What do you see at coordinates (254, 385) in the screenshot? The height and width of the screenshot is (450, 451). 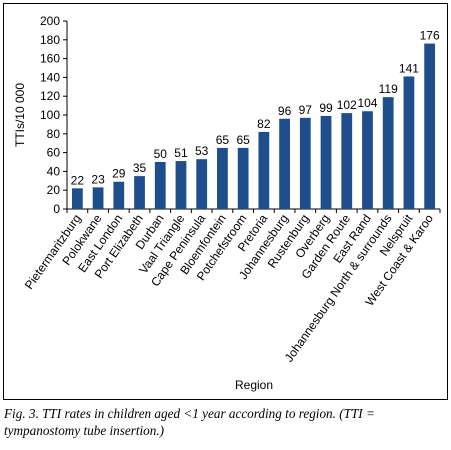 I see `x-axis-label: Region` at bounding box center [254, 385].